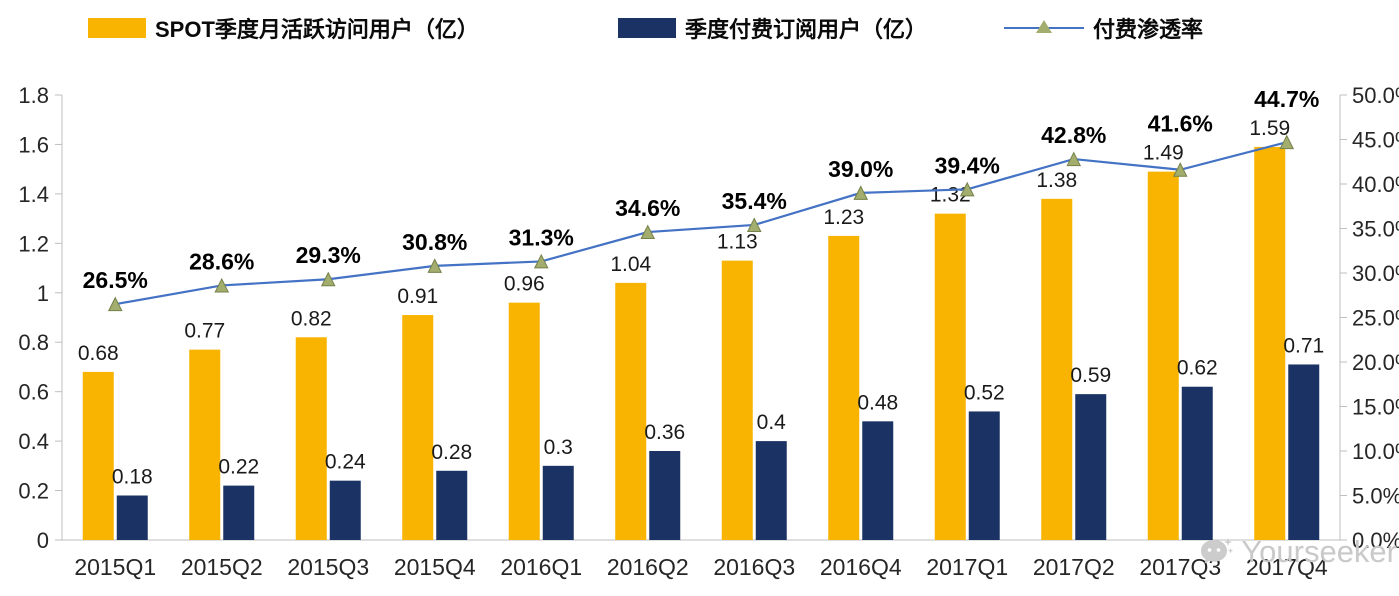 The width and height of the screenshot is (1399, 596). Describe the element at coordinates (33, 342) in the screenshot. I see `left-axis-tick-label: 0.8` at that location.